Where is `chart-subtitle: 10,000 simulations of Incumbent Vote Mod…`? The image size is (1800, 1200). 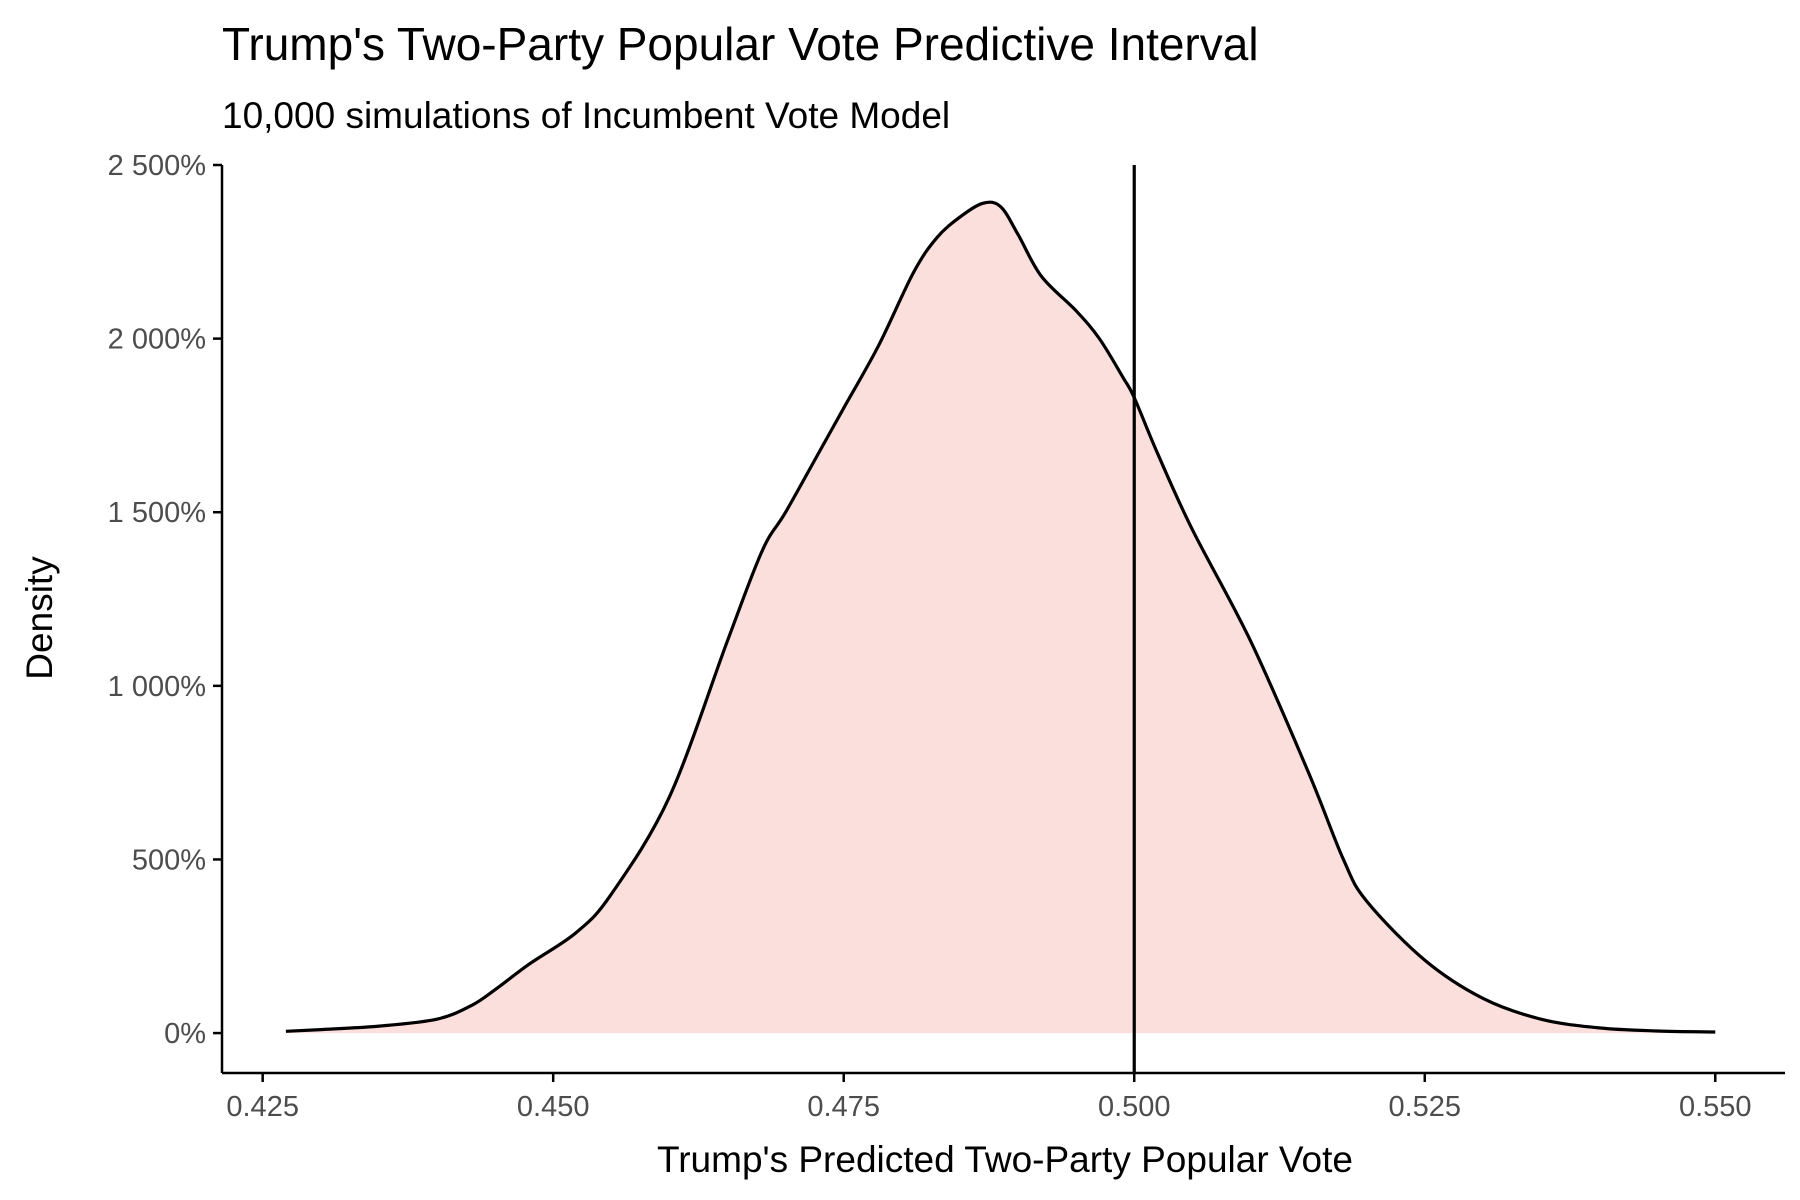
chart-subtitle: 10,000 simulations of Incumbent Vote Mod… is located at coordinates (586, 115).